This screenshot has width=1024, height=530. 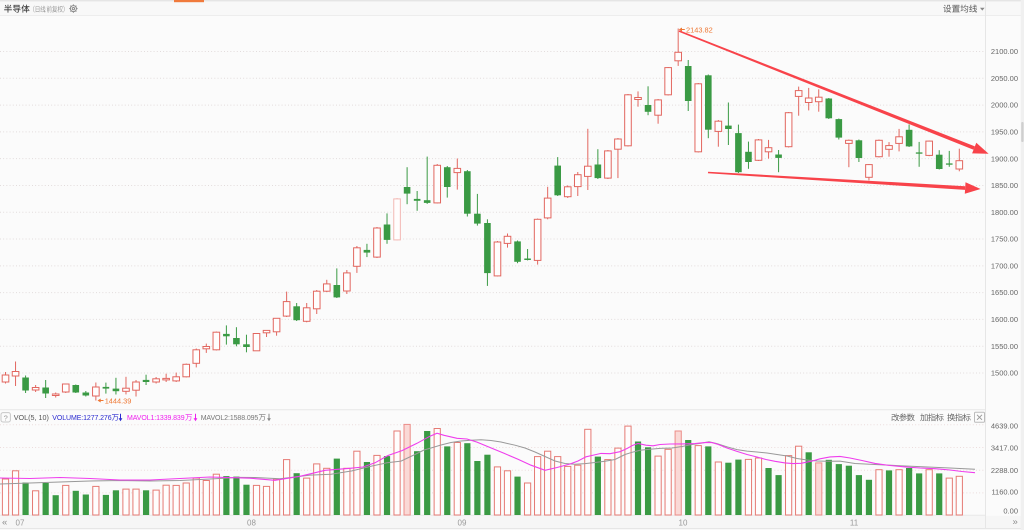 I want to click on svg-text: 0.00, so click(x=1010, y=510).